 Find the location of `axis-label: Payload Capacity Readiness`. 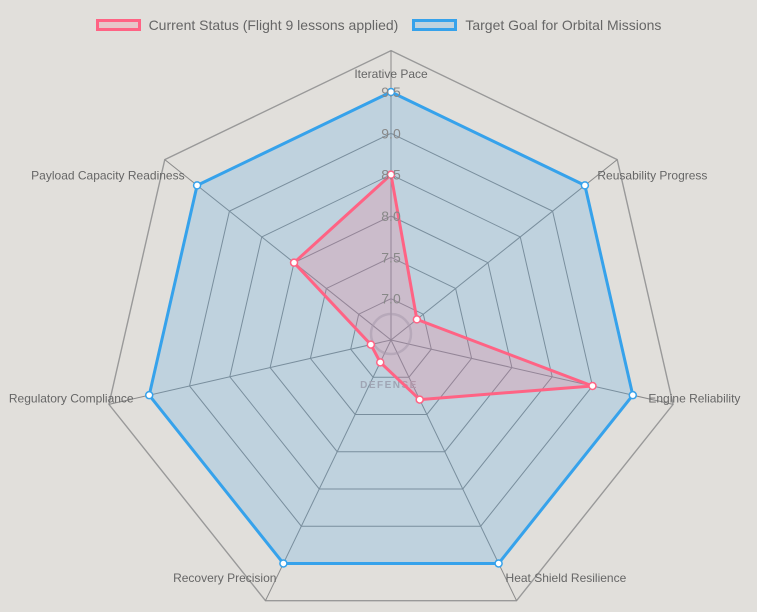

axis-label: Payload Capacity Readiness is located at coordinates (107, 175).